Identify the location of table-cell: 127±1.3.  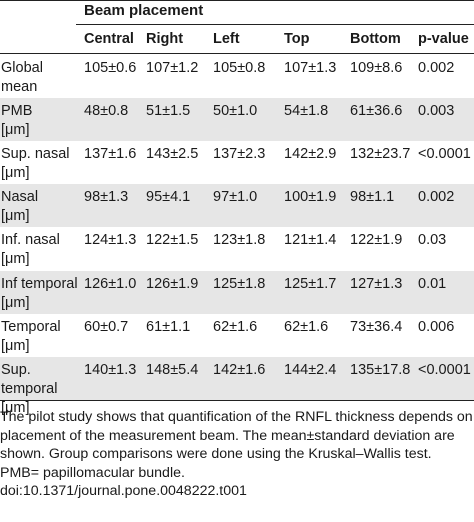
(376, 283).